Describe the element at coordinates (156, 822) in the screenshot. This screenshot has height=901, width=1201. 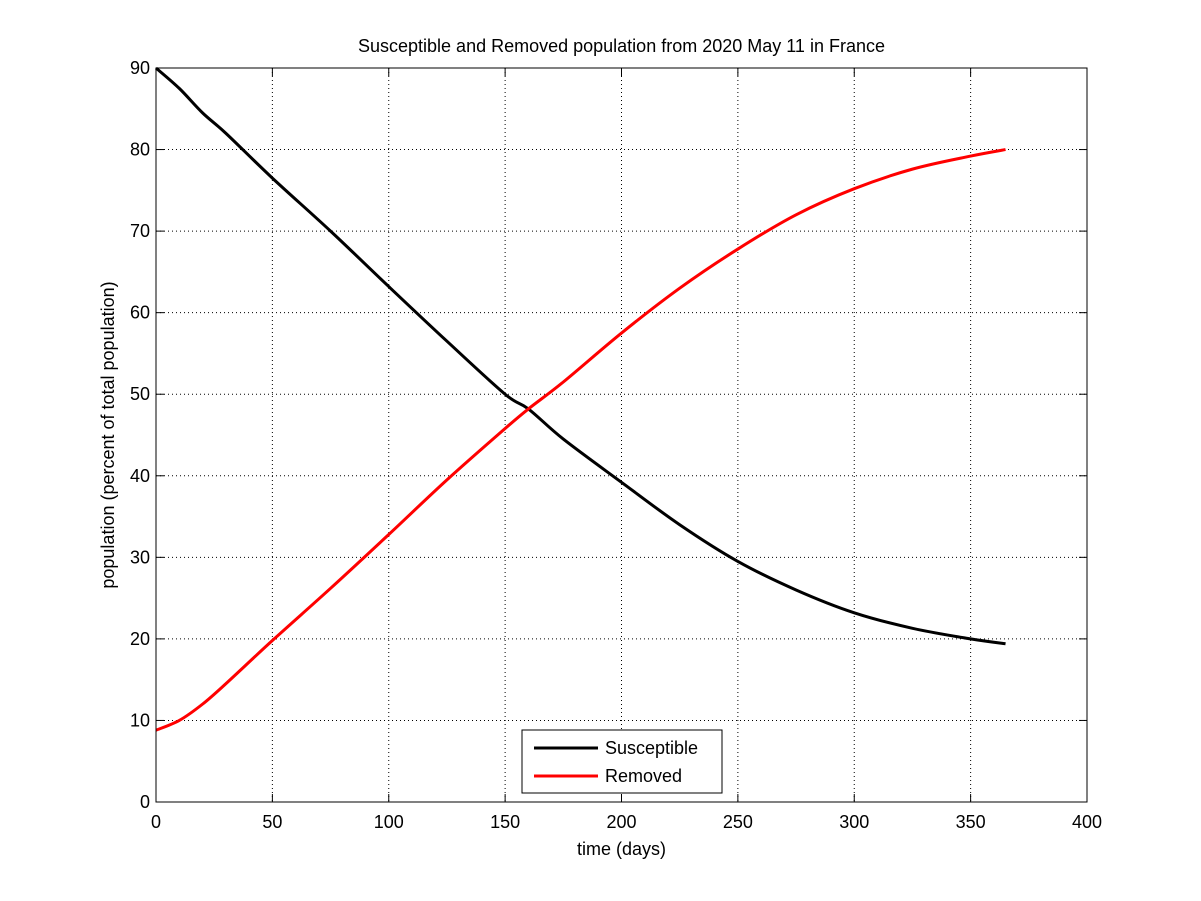
I see `x-tick-label: 0` at that location.